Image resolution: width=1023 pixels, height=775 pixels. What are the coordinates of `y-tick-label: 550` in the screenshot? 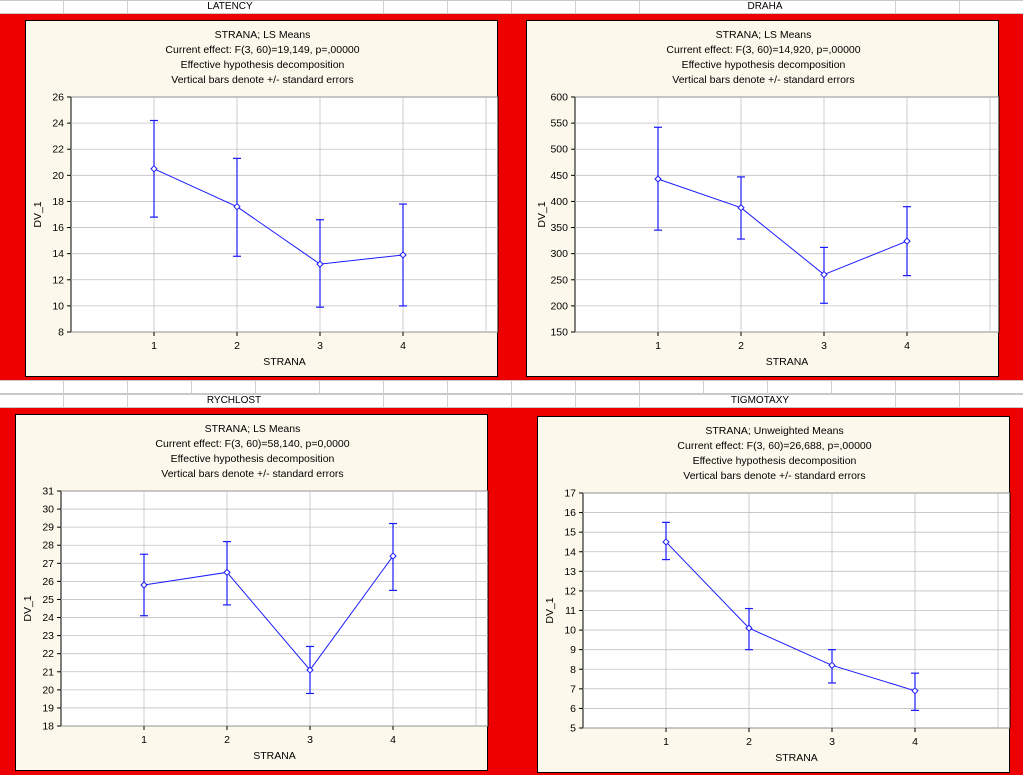 It's located at (559, 124).